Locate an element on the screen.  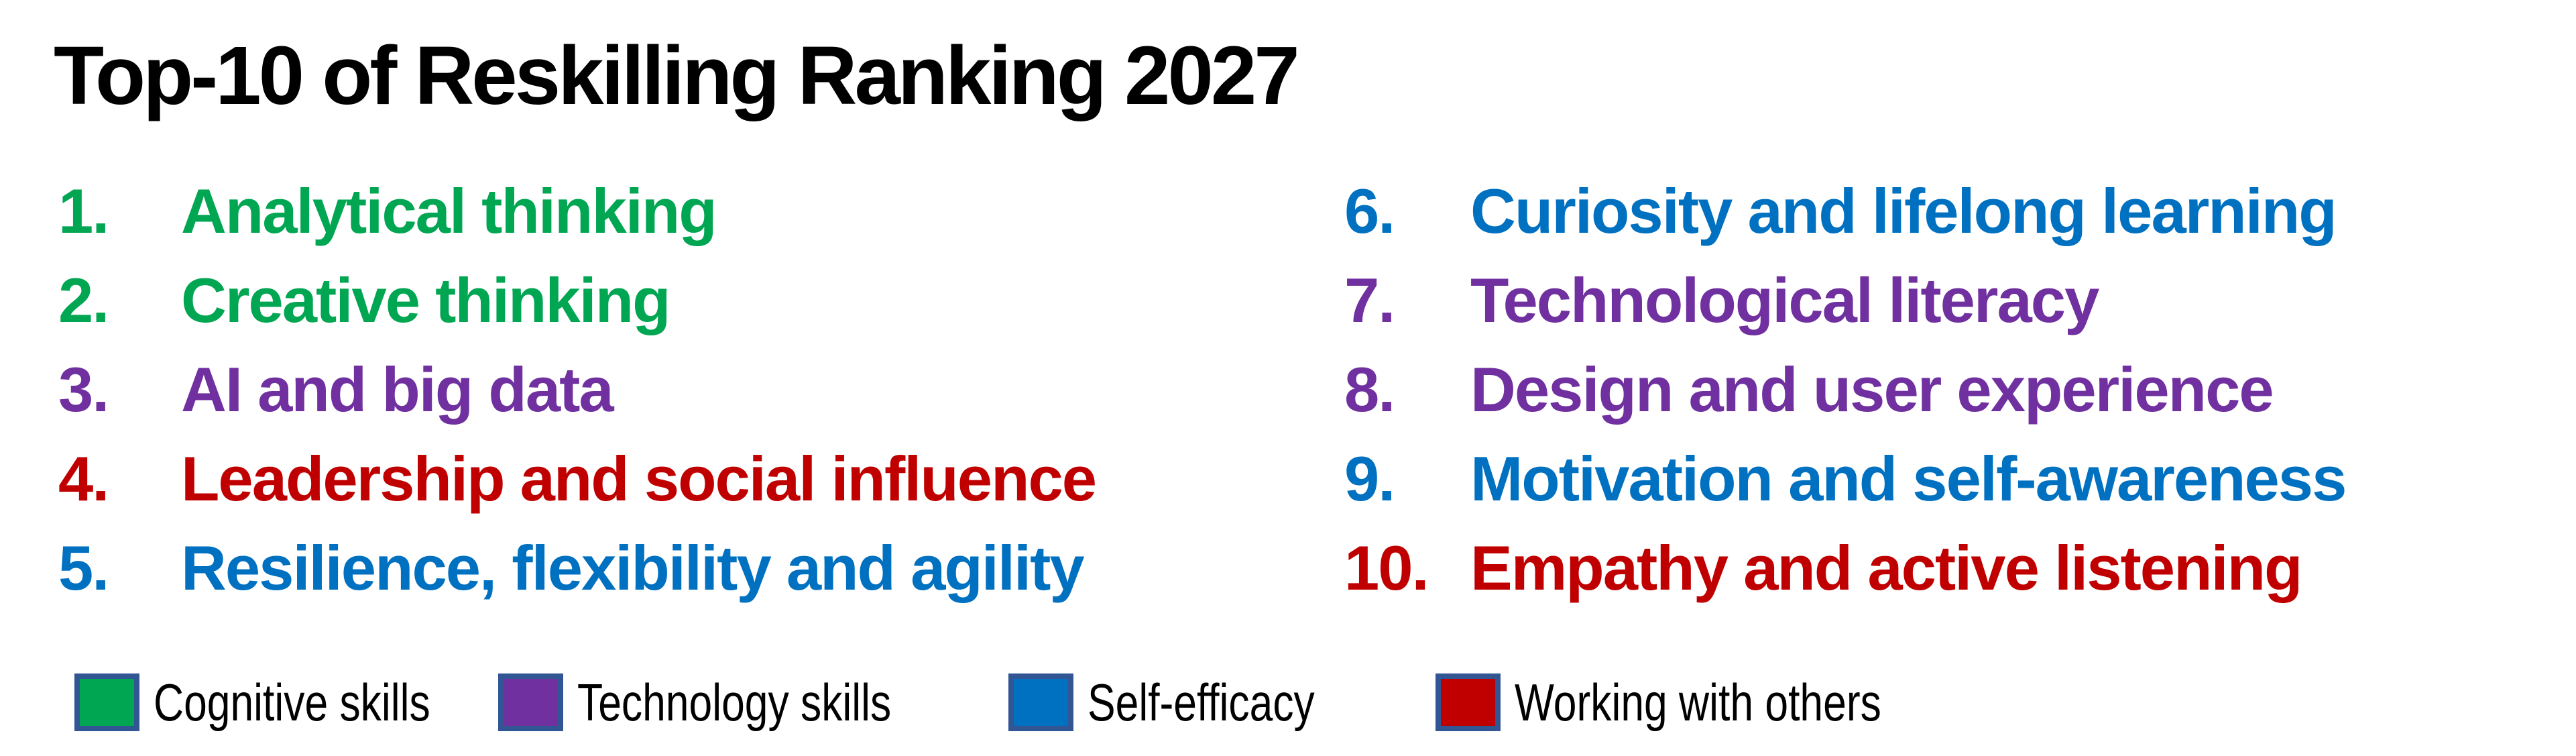
list-item: 7. Technological literacy is located at coordinates (1844, 313).